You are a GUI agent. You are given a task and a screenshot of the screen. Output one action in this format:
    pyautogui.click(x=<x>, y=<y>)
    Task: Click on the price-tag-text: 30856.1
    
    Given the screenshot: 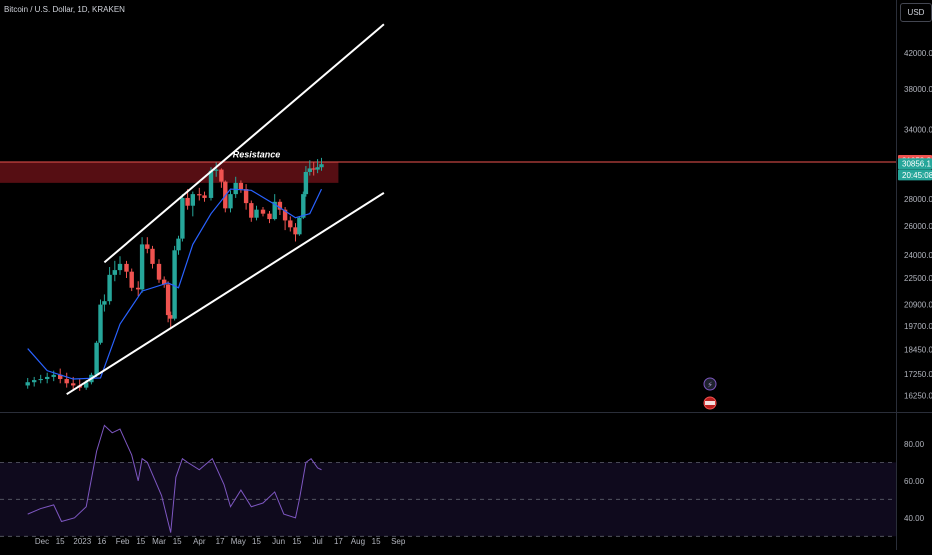 What is the action you would take?
    pyautogui.click(x=916, y=164)
    